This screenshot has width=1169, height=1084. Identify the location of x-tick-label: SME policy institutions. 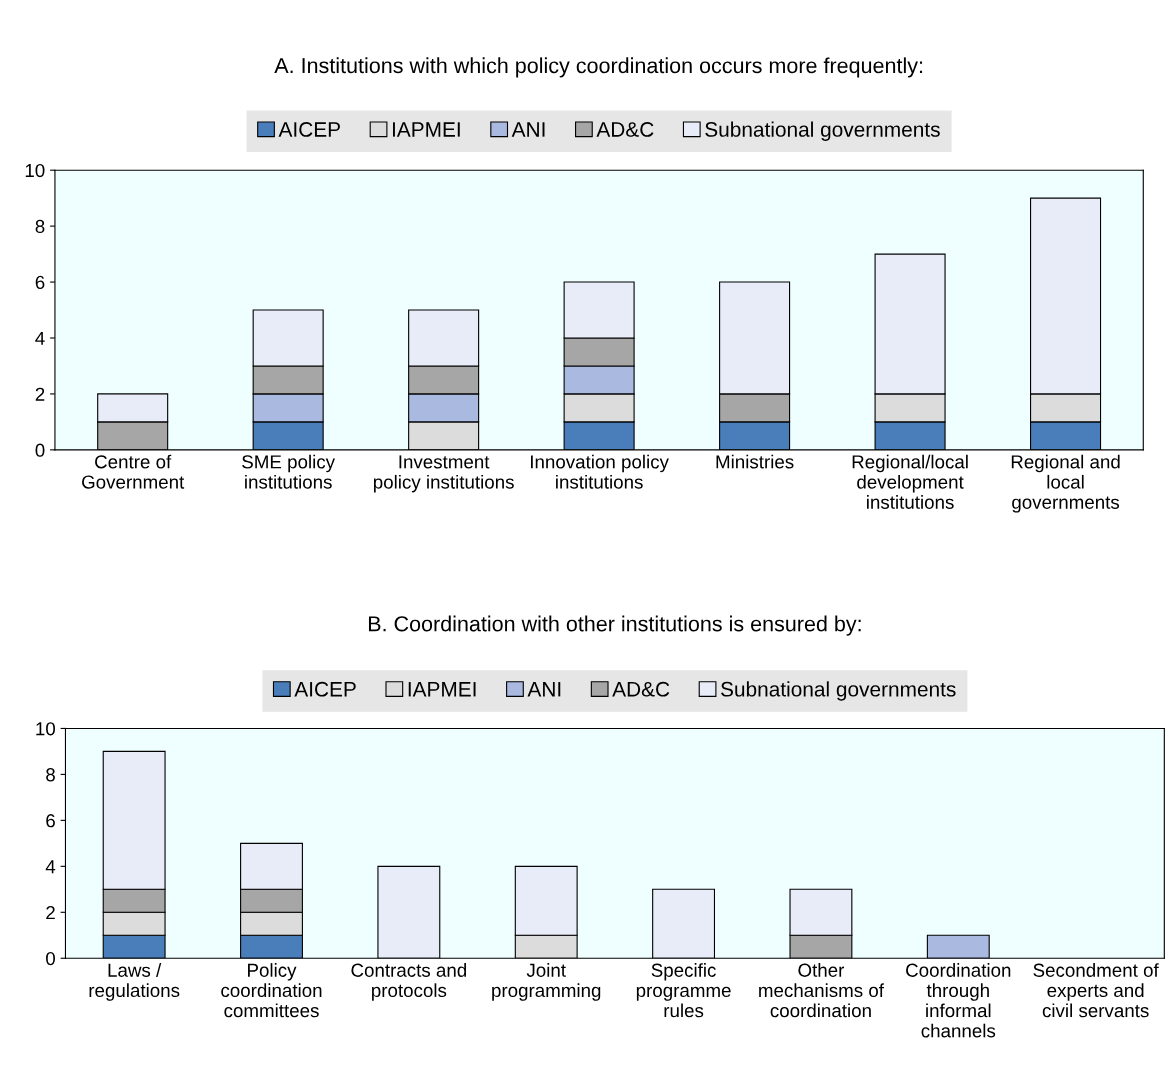
(289, 471).